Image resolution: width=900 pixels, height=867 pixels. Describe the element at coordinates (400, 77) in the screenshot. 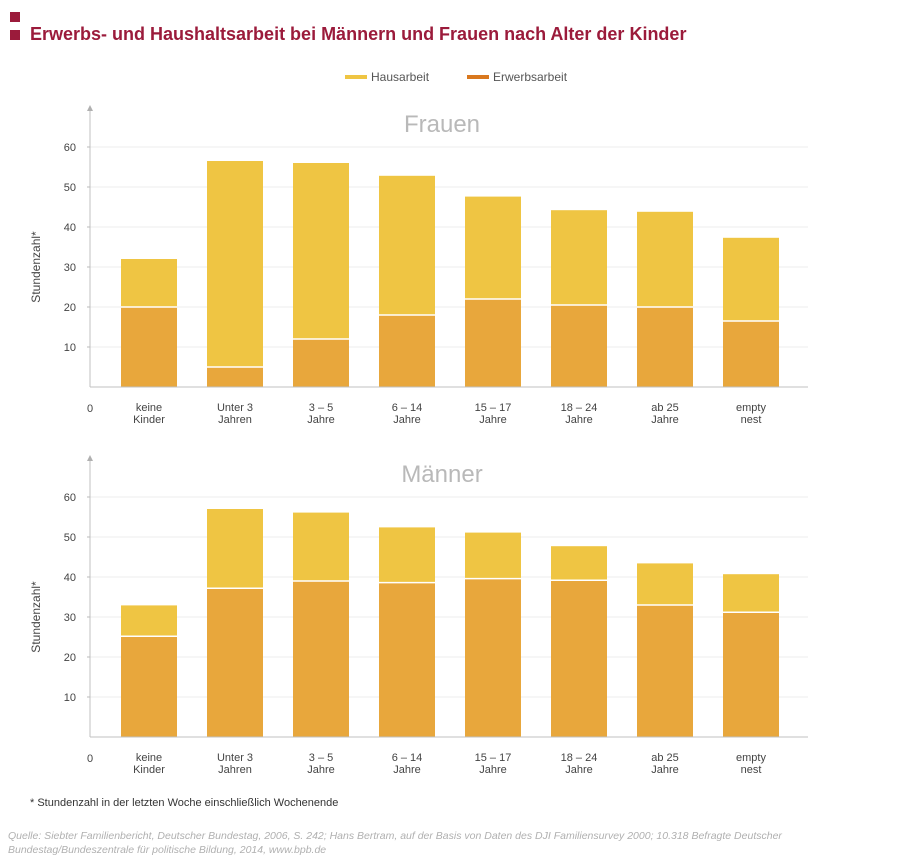

I see `legend-label-hausarbeit: Hausarbeit` at that location.